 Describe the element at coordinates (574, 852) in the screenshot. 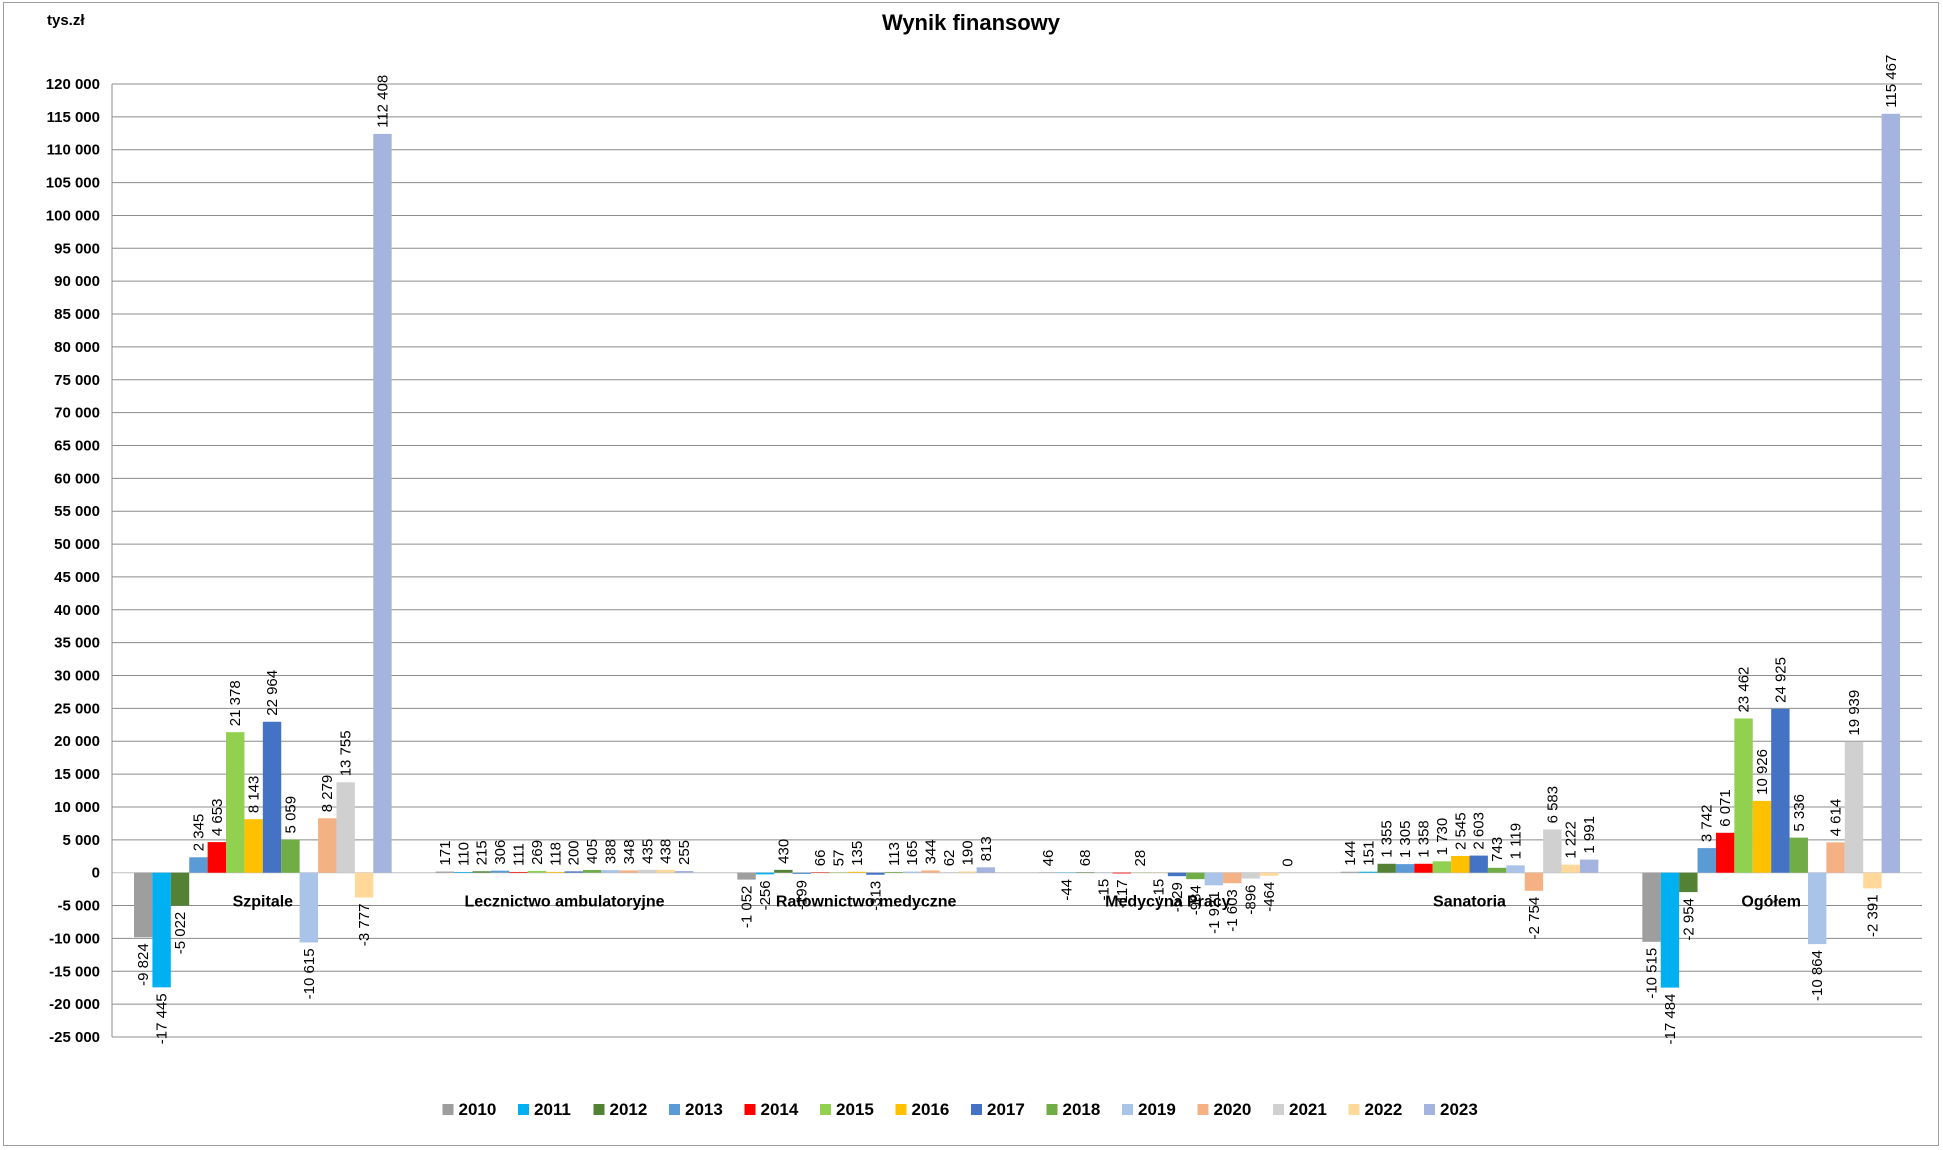

I see `data-label: 200` at that location.